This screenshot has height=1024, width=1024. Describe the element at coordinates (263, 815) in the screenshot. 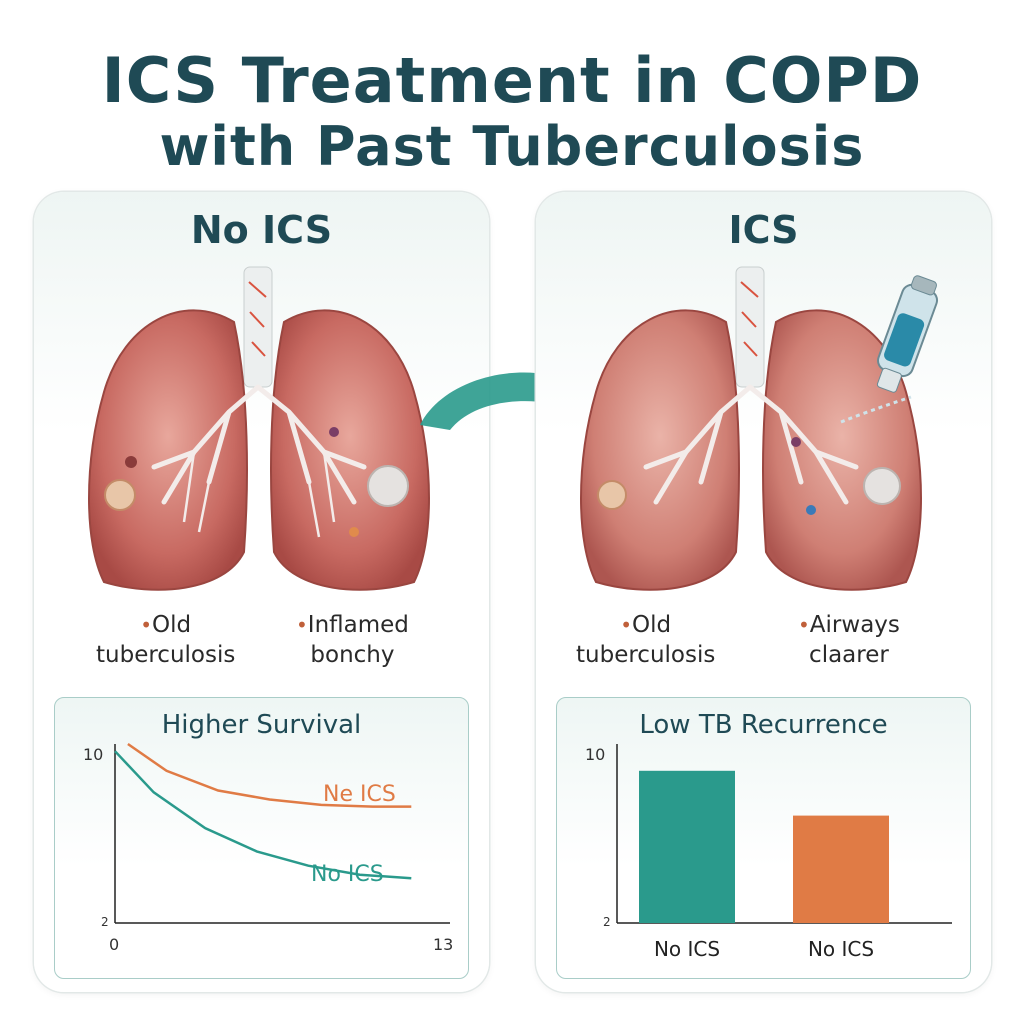

I see `series-no-ics-line` at that location.